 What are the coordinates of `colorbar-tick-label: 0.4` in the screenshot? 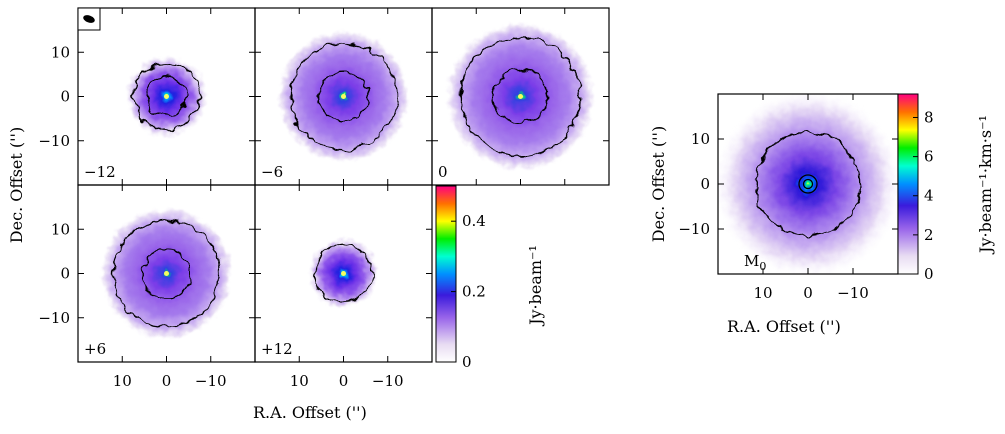 It's located at (474, 221).